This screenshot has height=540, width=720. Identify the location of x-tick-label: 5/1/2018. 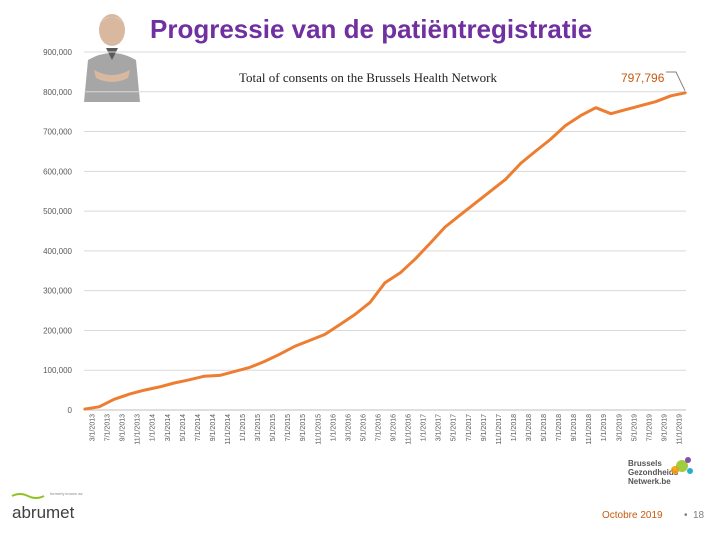
(544, 427).